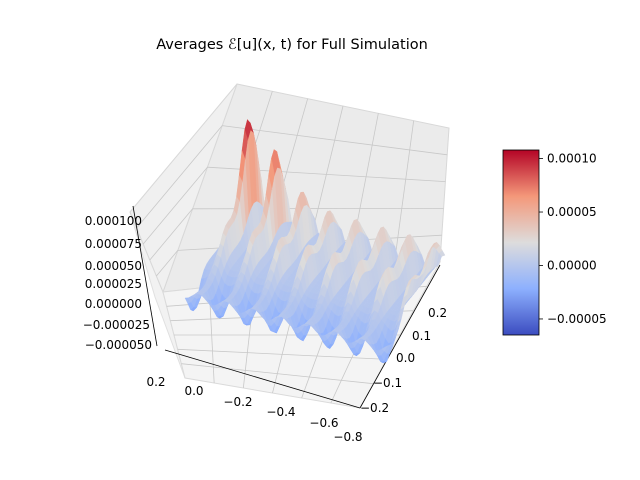  What do you see at coordinates (113, 221) in the screenshot?
I see `z-tick-label: 0.000100` at bounding box center [113, 221].